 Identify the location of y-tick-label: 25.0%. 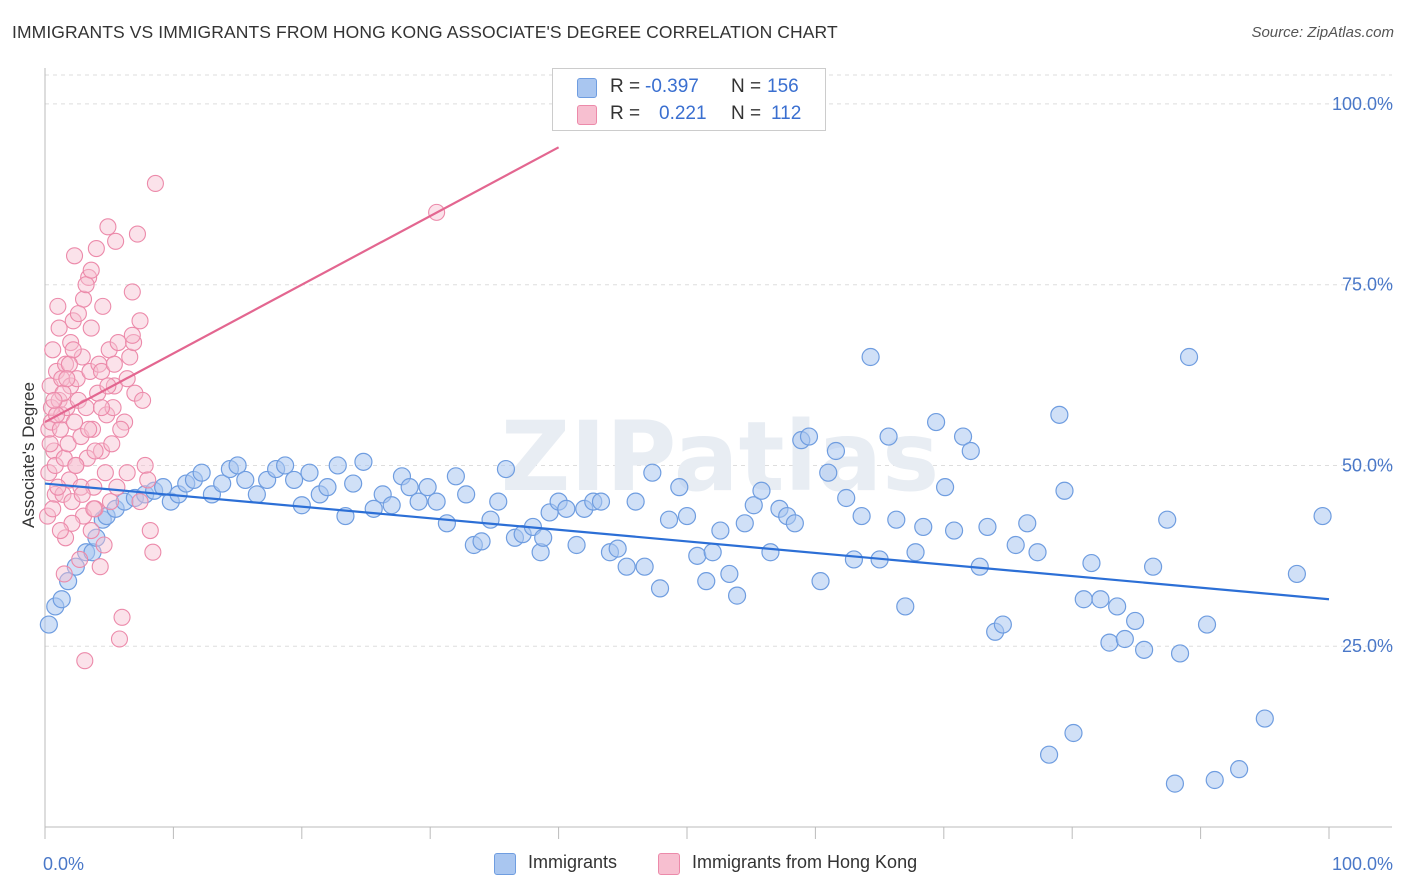
(1367, 646).